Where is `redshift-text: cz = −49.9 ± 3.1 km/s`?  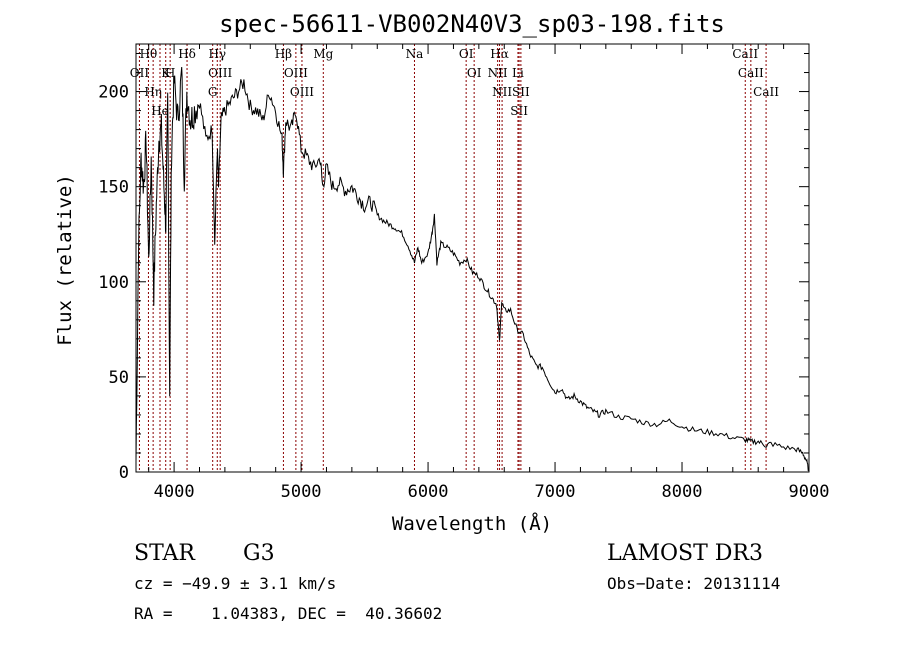 redshift-text: cz = −49.9 ± 3.1 km/s is located at coordinates (235, 583).